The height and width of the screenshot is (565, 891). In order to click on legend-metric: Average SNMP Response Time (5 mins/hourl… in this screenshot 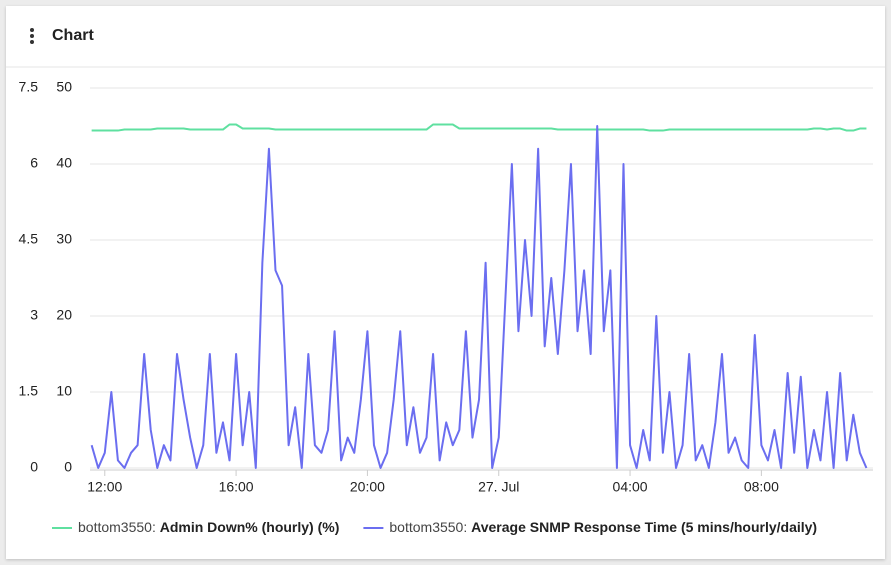, I will do `click(644, 527)`.